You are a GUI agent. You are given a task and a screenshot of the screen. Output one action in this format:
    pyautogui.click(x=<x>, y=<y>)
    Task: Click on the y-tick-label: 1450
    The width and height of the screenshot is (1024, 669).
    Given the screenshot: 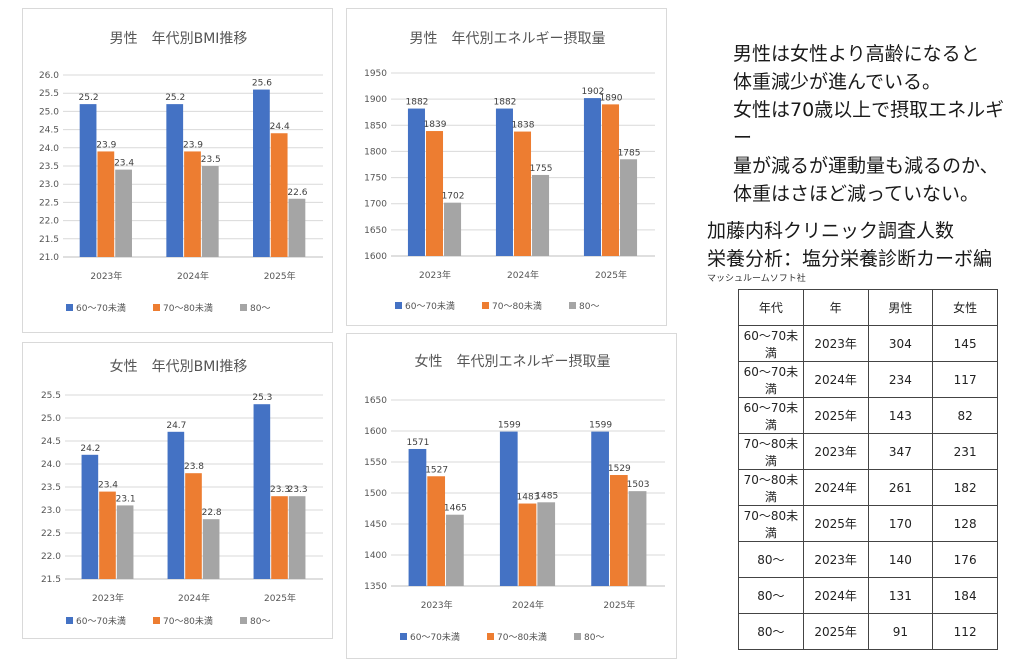 What is the action you would take?
    pyautogui.click(x=375, y=525)
    